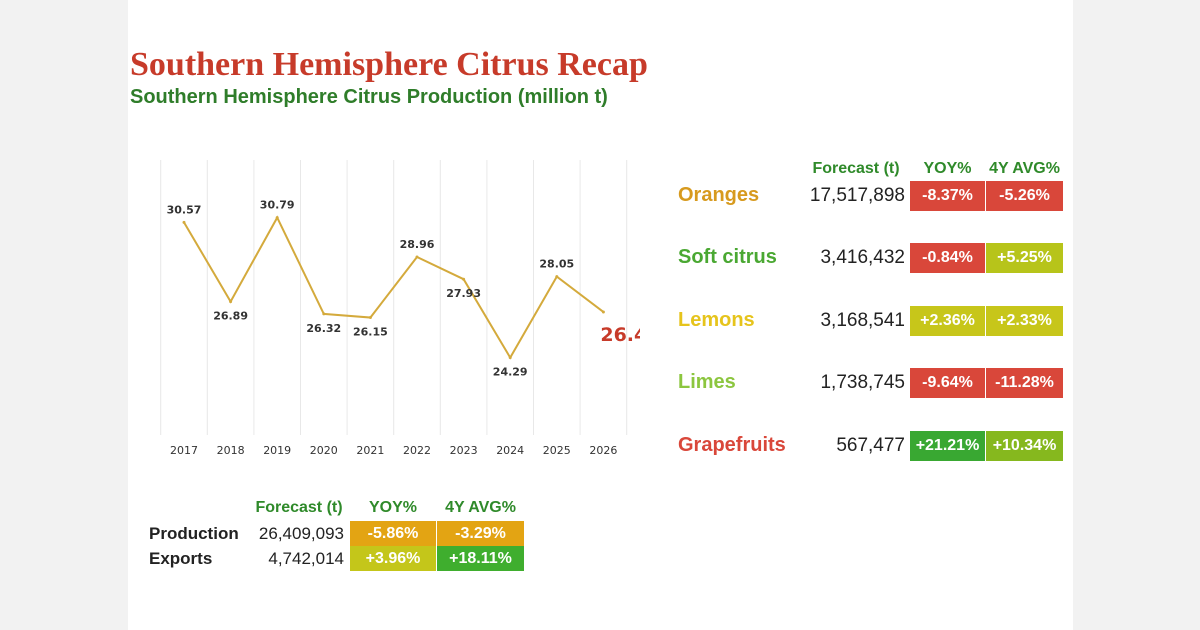 This screenshot has height=630, width=1200. Describe the element at coordinates (417, 257) in the screenshot. I see `data-point-2022` at that location.